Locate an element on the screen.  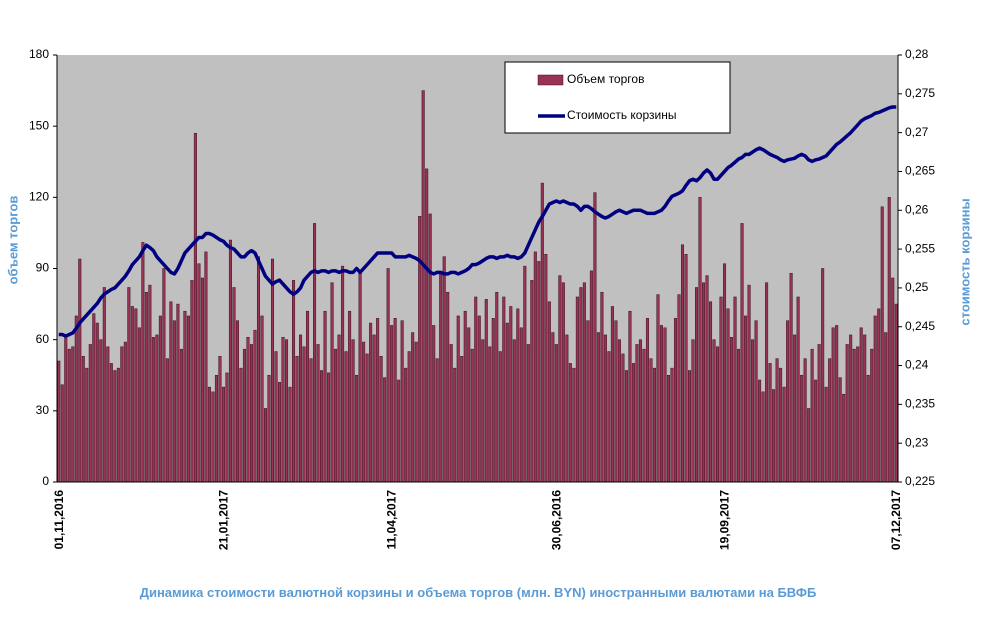
x-tick-label: 30,06,2016 is located at coordinates (556, 520).